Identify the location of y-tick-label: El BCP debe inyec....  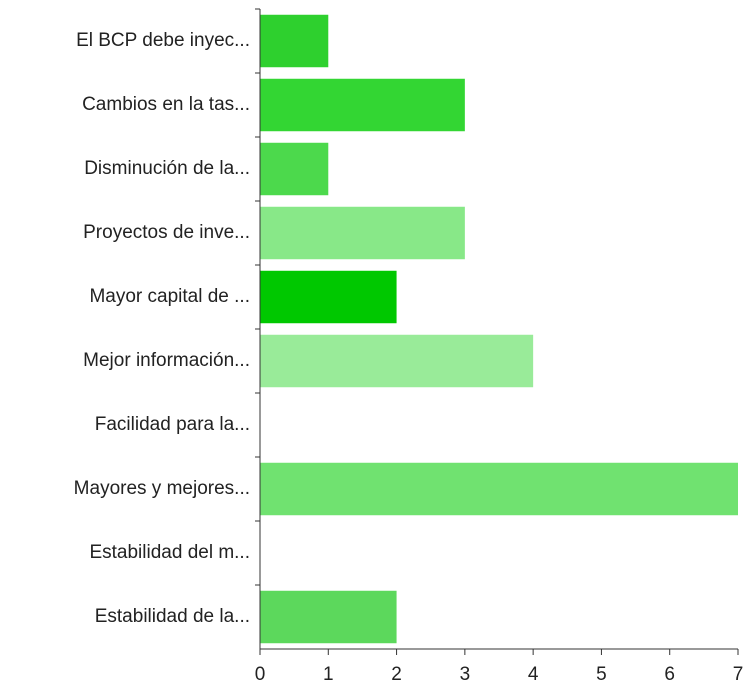
(163, 40).